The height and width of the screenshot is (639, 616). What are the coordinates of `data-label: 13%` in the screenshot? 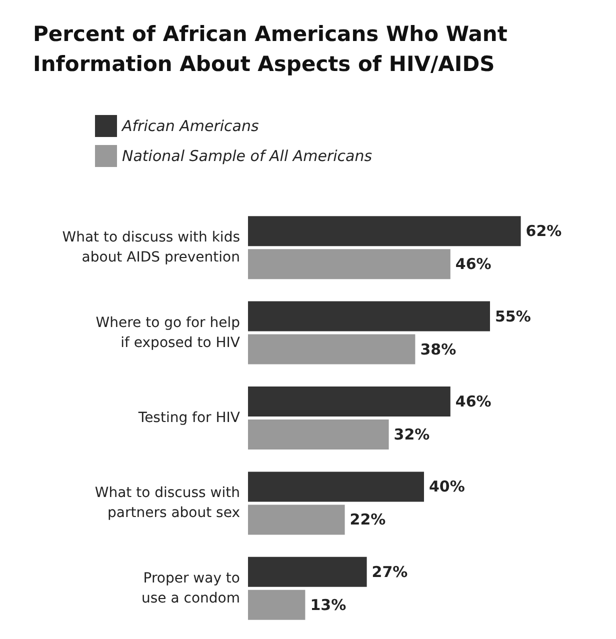 It's located at (328, 605).